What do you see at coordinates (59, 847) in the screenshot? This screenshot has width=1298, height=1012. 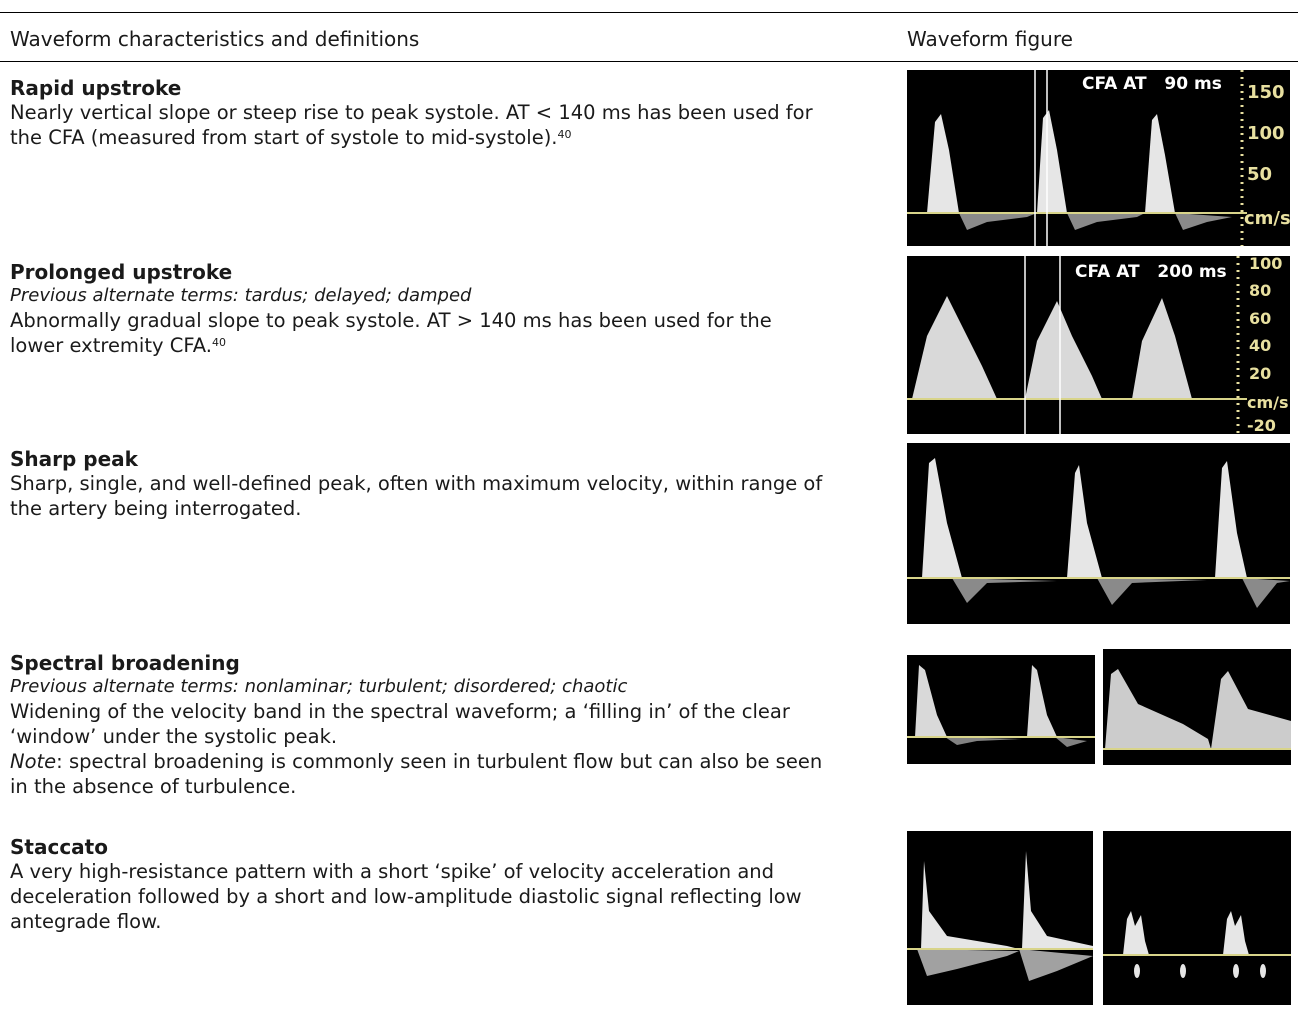 I see `row-title: Staccato` at bounding box center [59, 847].